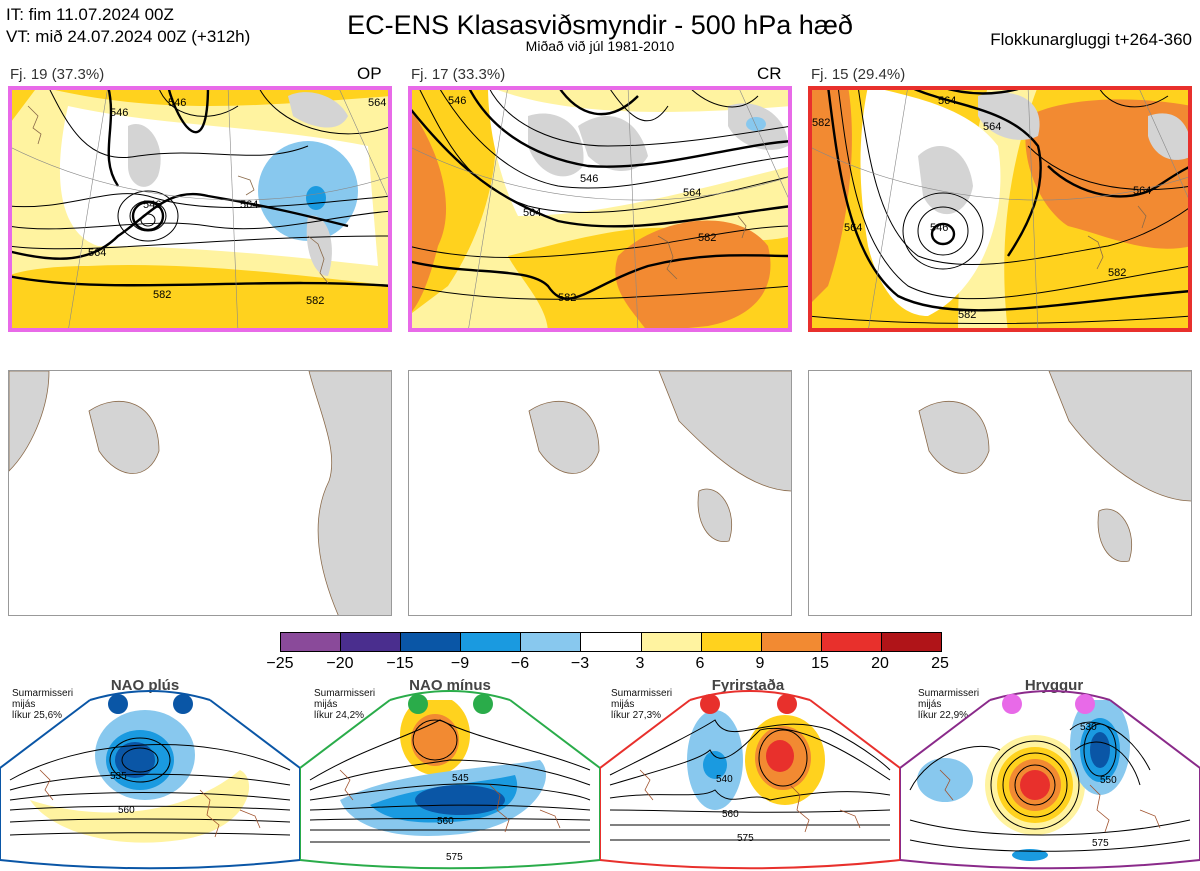 This screenshot has height=871, width=1200. Describe the element at coordinates (460, 663) in the screenshot. I see `colorbar-tick: −9` at that location.